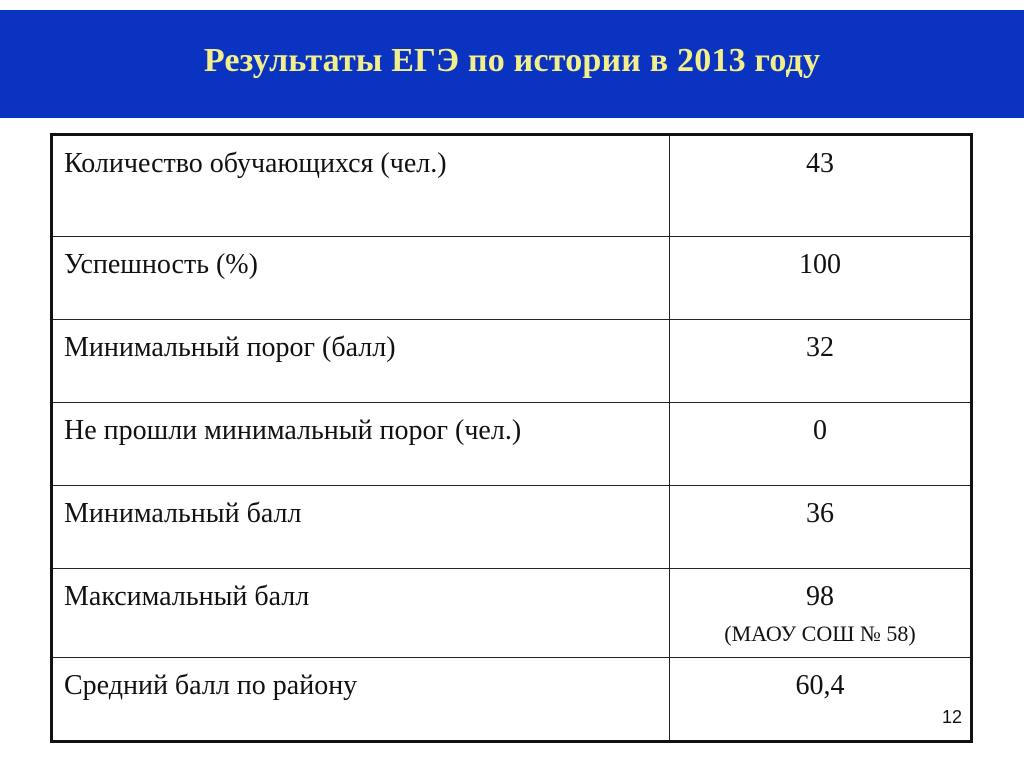  What do you see at coordinates (820, 633) in the screenshot?
I see `row-value-note: (МАОУ СОШ № 58)` at bounding box center [820, 633].